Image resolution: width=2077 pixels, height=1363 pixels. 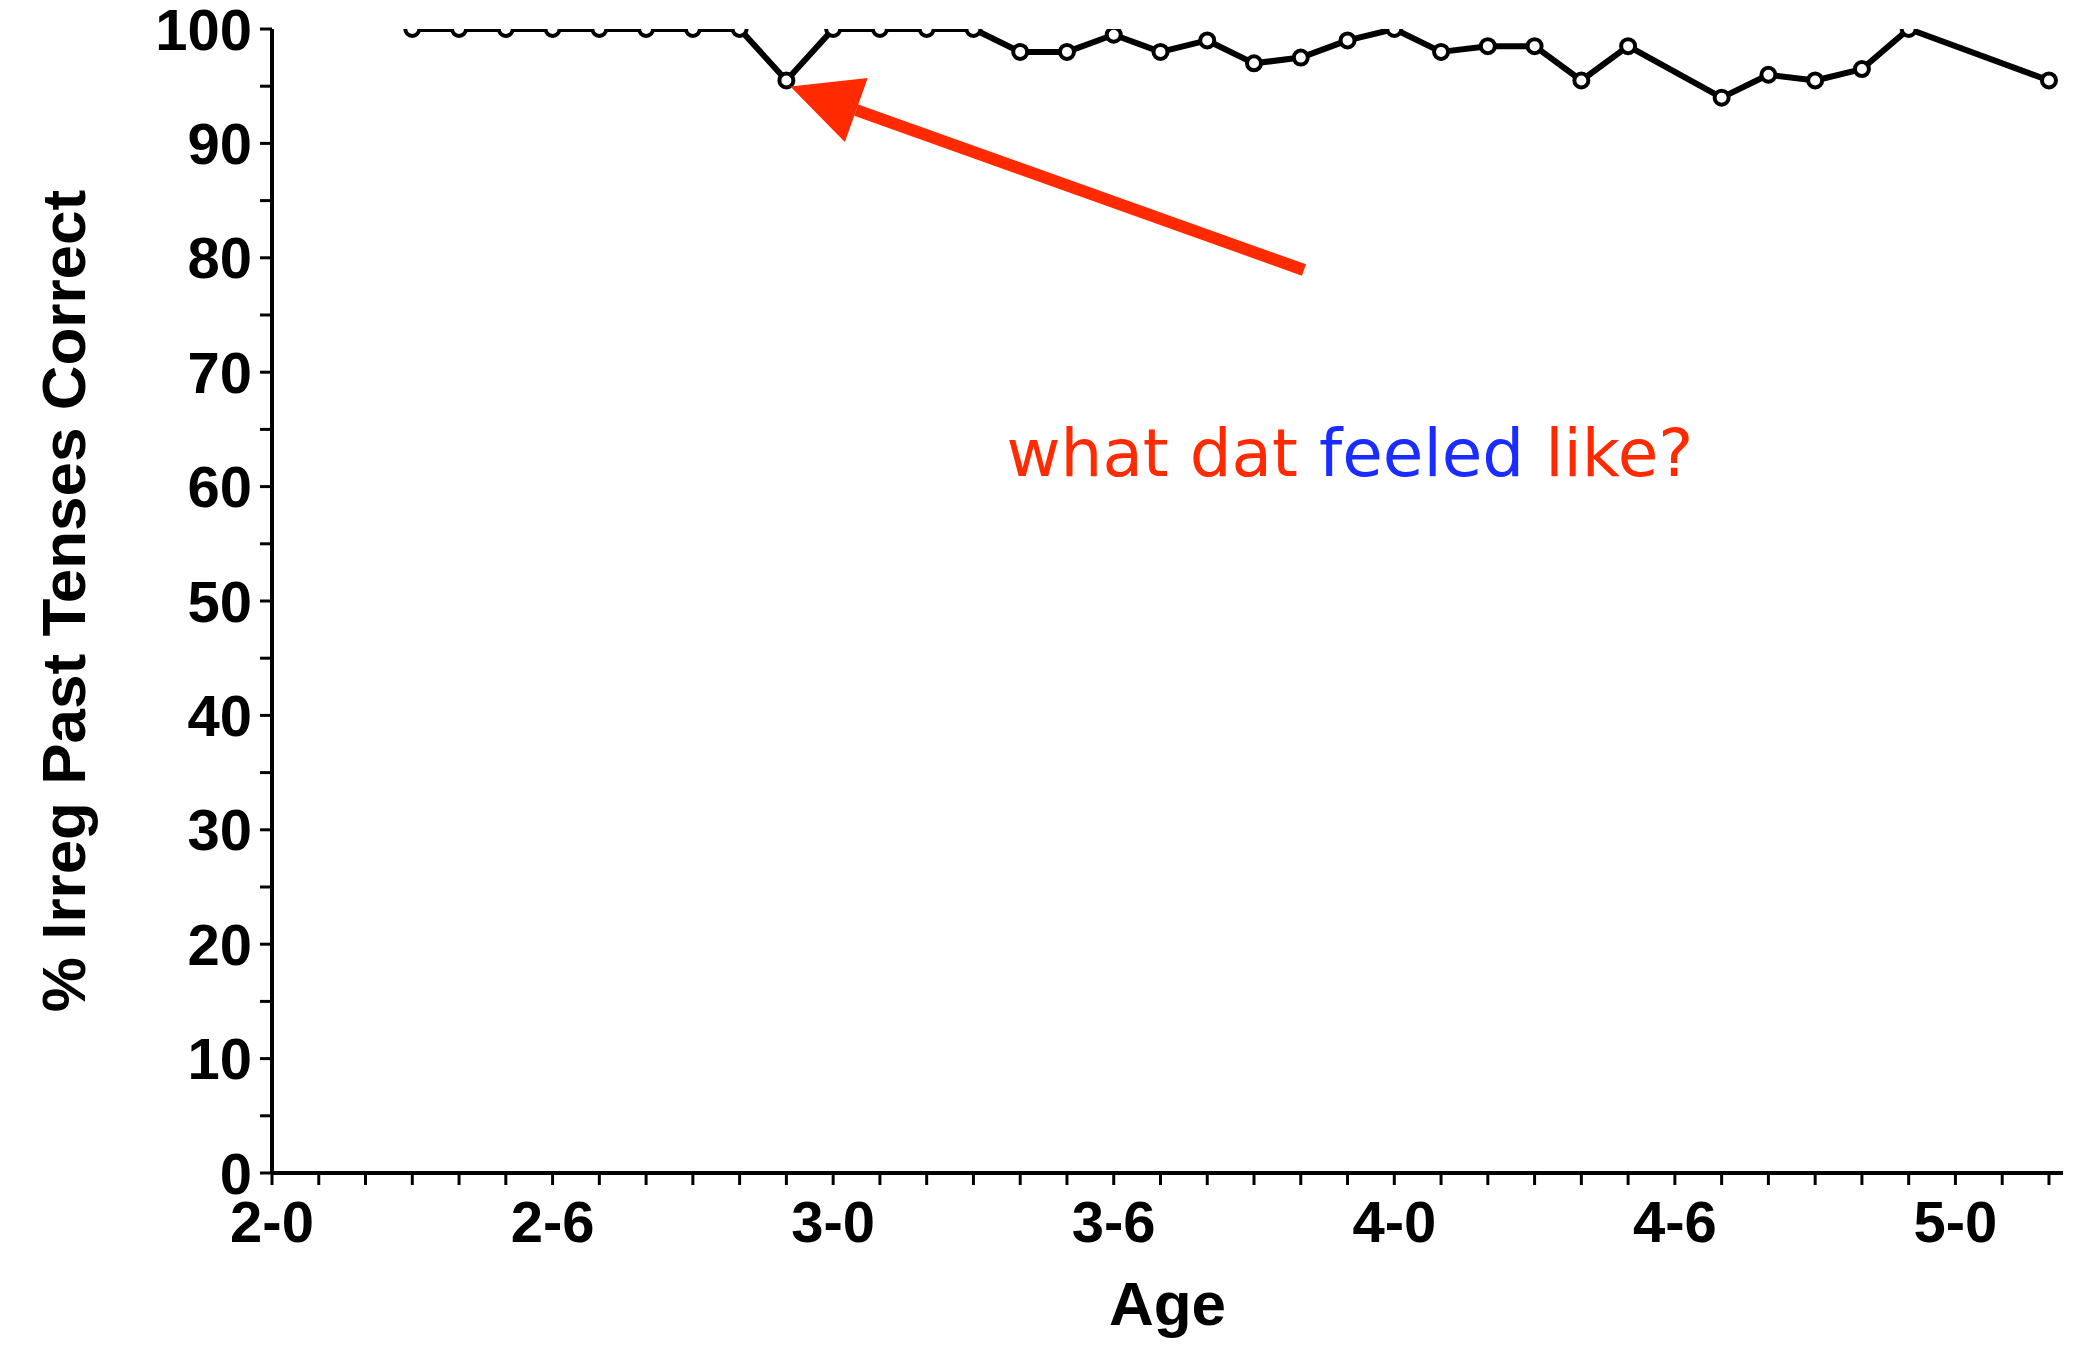 What do you see at coordinates (219, 143) in the screenshot?
I see `y-tick-label: 90` at bounding box center [219, 143].